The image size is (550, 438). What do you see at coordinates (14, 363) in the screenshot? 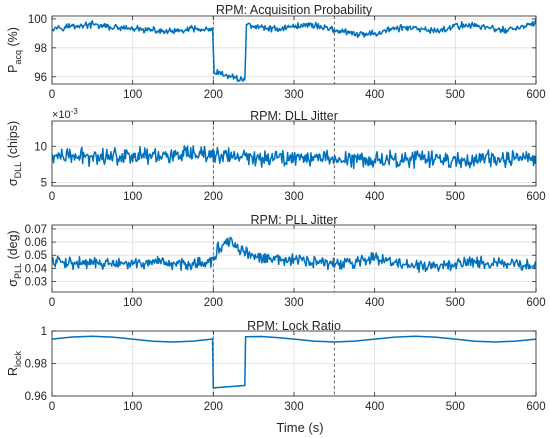
I see `y-axis-label: Rlock` at bounding box center [14, 363].